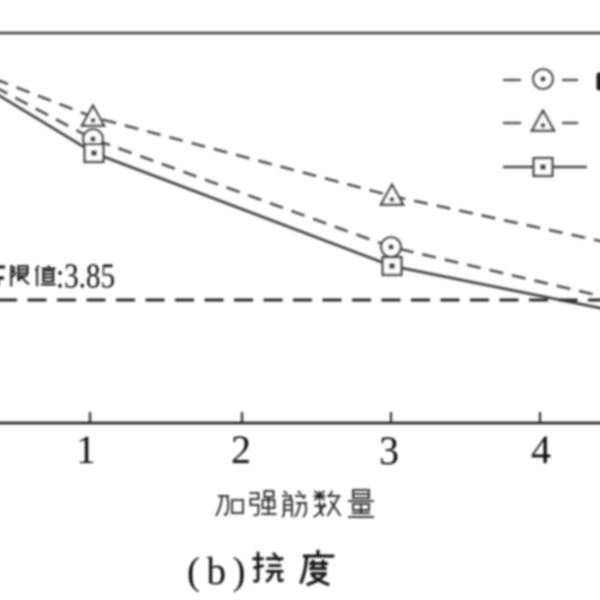 This screenshot has width=600, height=600. Describe the element at coordinates (389, 450) in the screenshot. I see `svg-text: 3` at that location.